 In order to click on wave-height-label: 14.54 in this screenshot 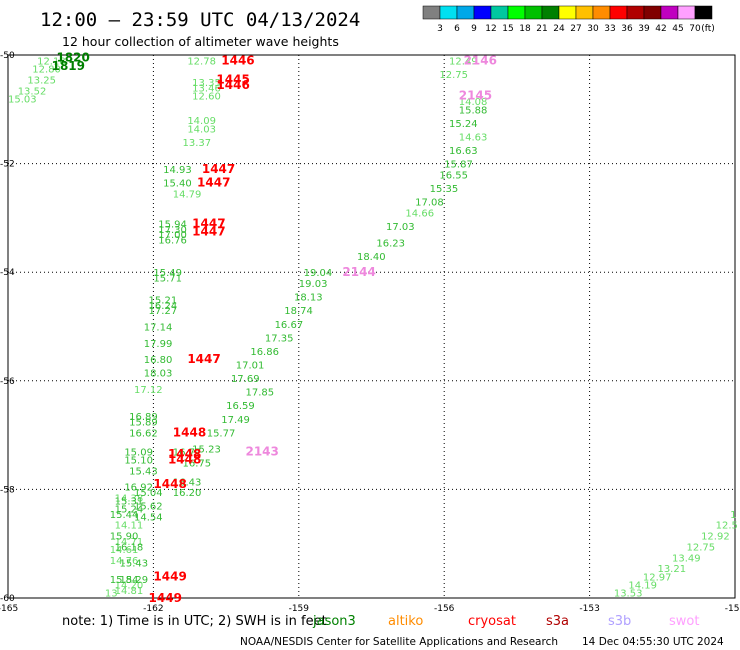, I will do `click(148, 518)`.